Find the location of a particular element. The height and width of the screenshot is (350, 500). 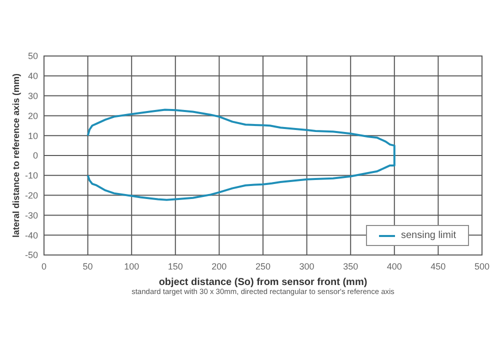

y-tick-label: -10 is located at coordinates (31, 175).